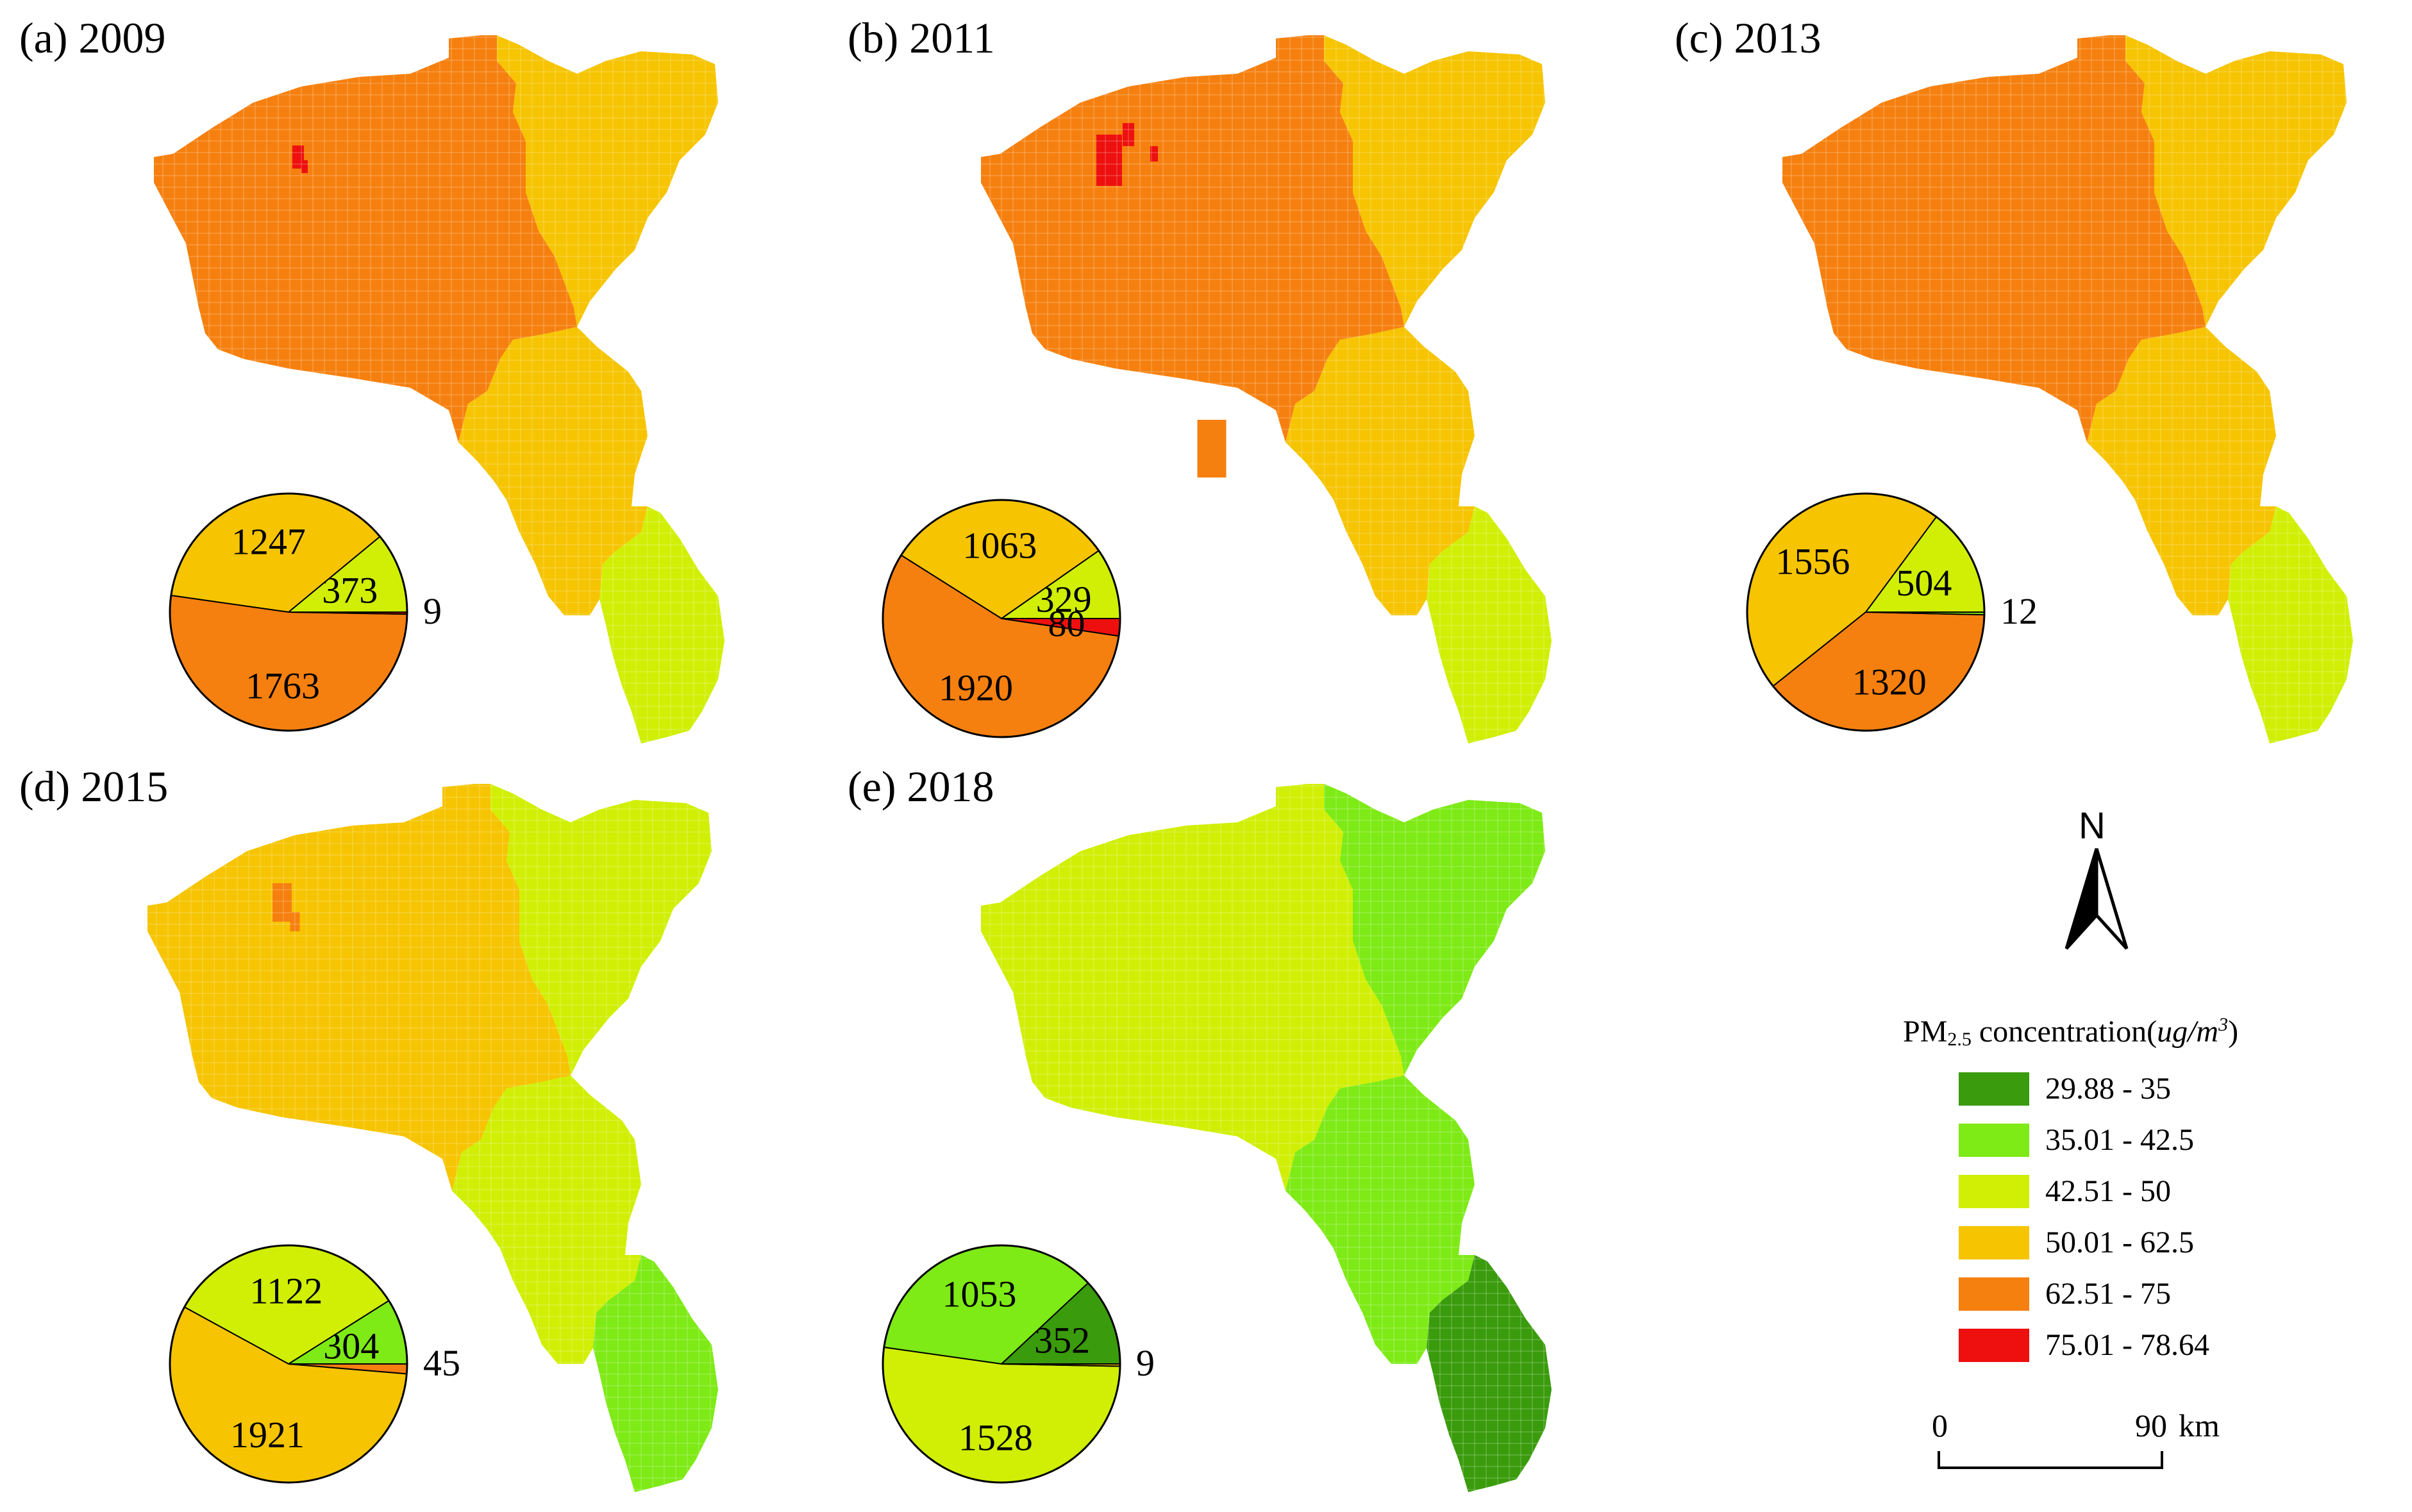  I want to click on pie-label: 1763, so click(283, 685).